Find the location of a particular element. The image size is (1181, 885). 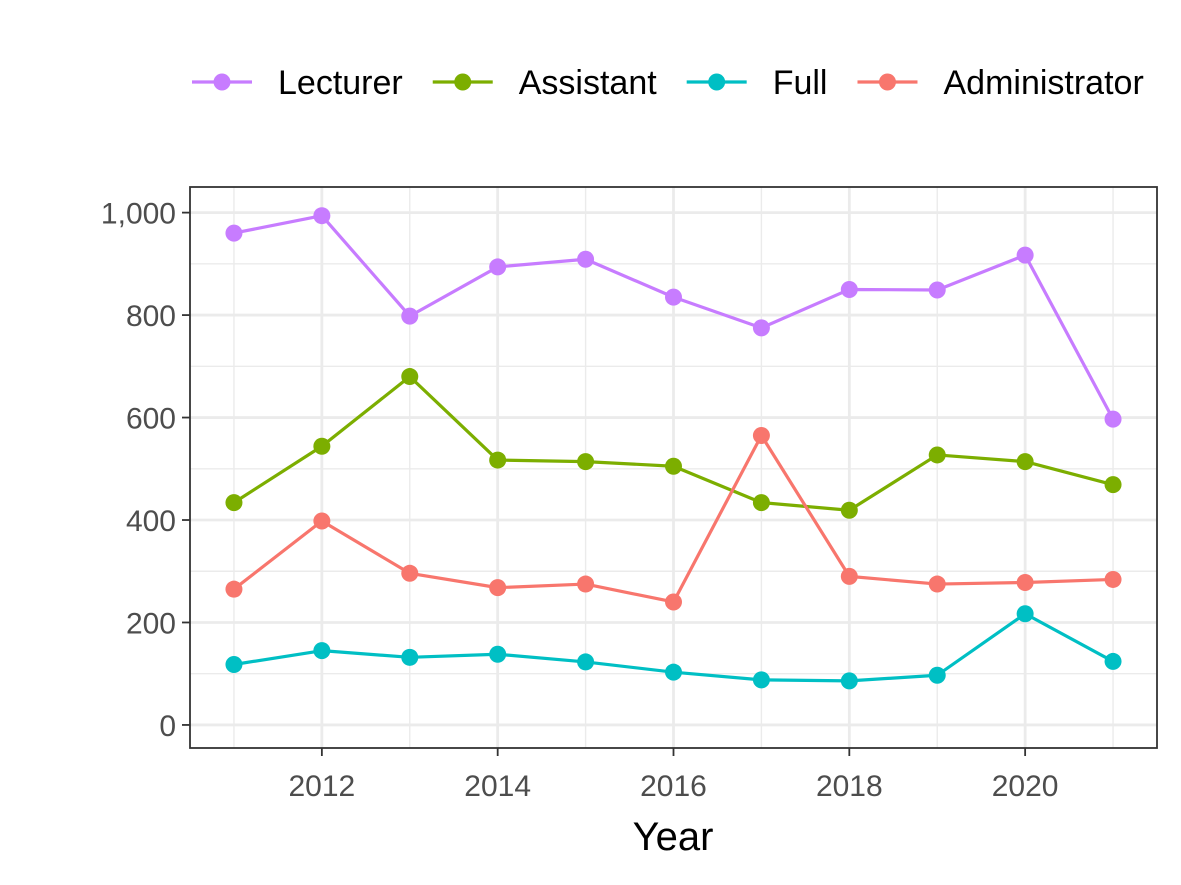

legend: Lecturer Assistant Full Administrator is located at coordinates (668, 83).